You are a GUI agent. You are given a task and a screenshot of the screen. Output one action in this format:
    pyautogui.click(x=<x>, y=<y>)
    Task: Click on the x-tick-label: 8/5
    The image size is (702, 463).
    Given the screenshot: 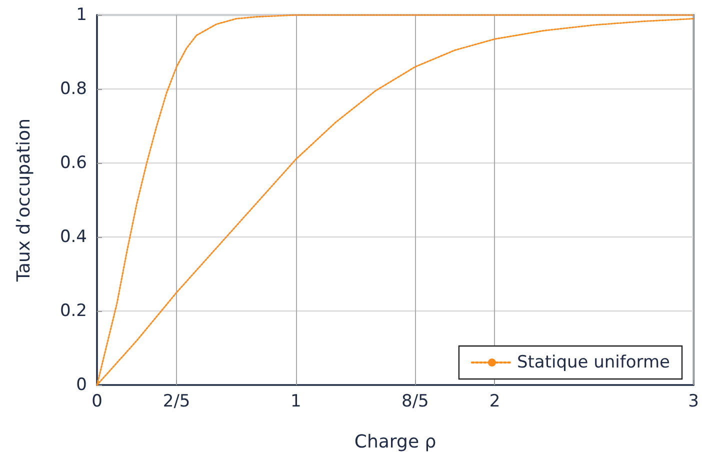 What is the action you would take?
    pyautogui.click(x=415, y=402)
    